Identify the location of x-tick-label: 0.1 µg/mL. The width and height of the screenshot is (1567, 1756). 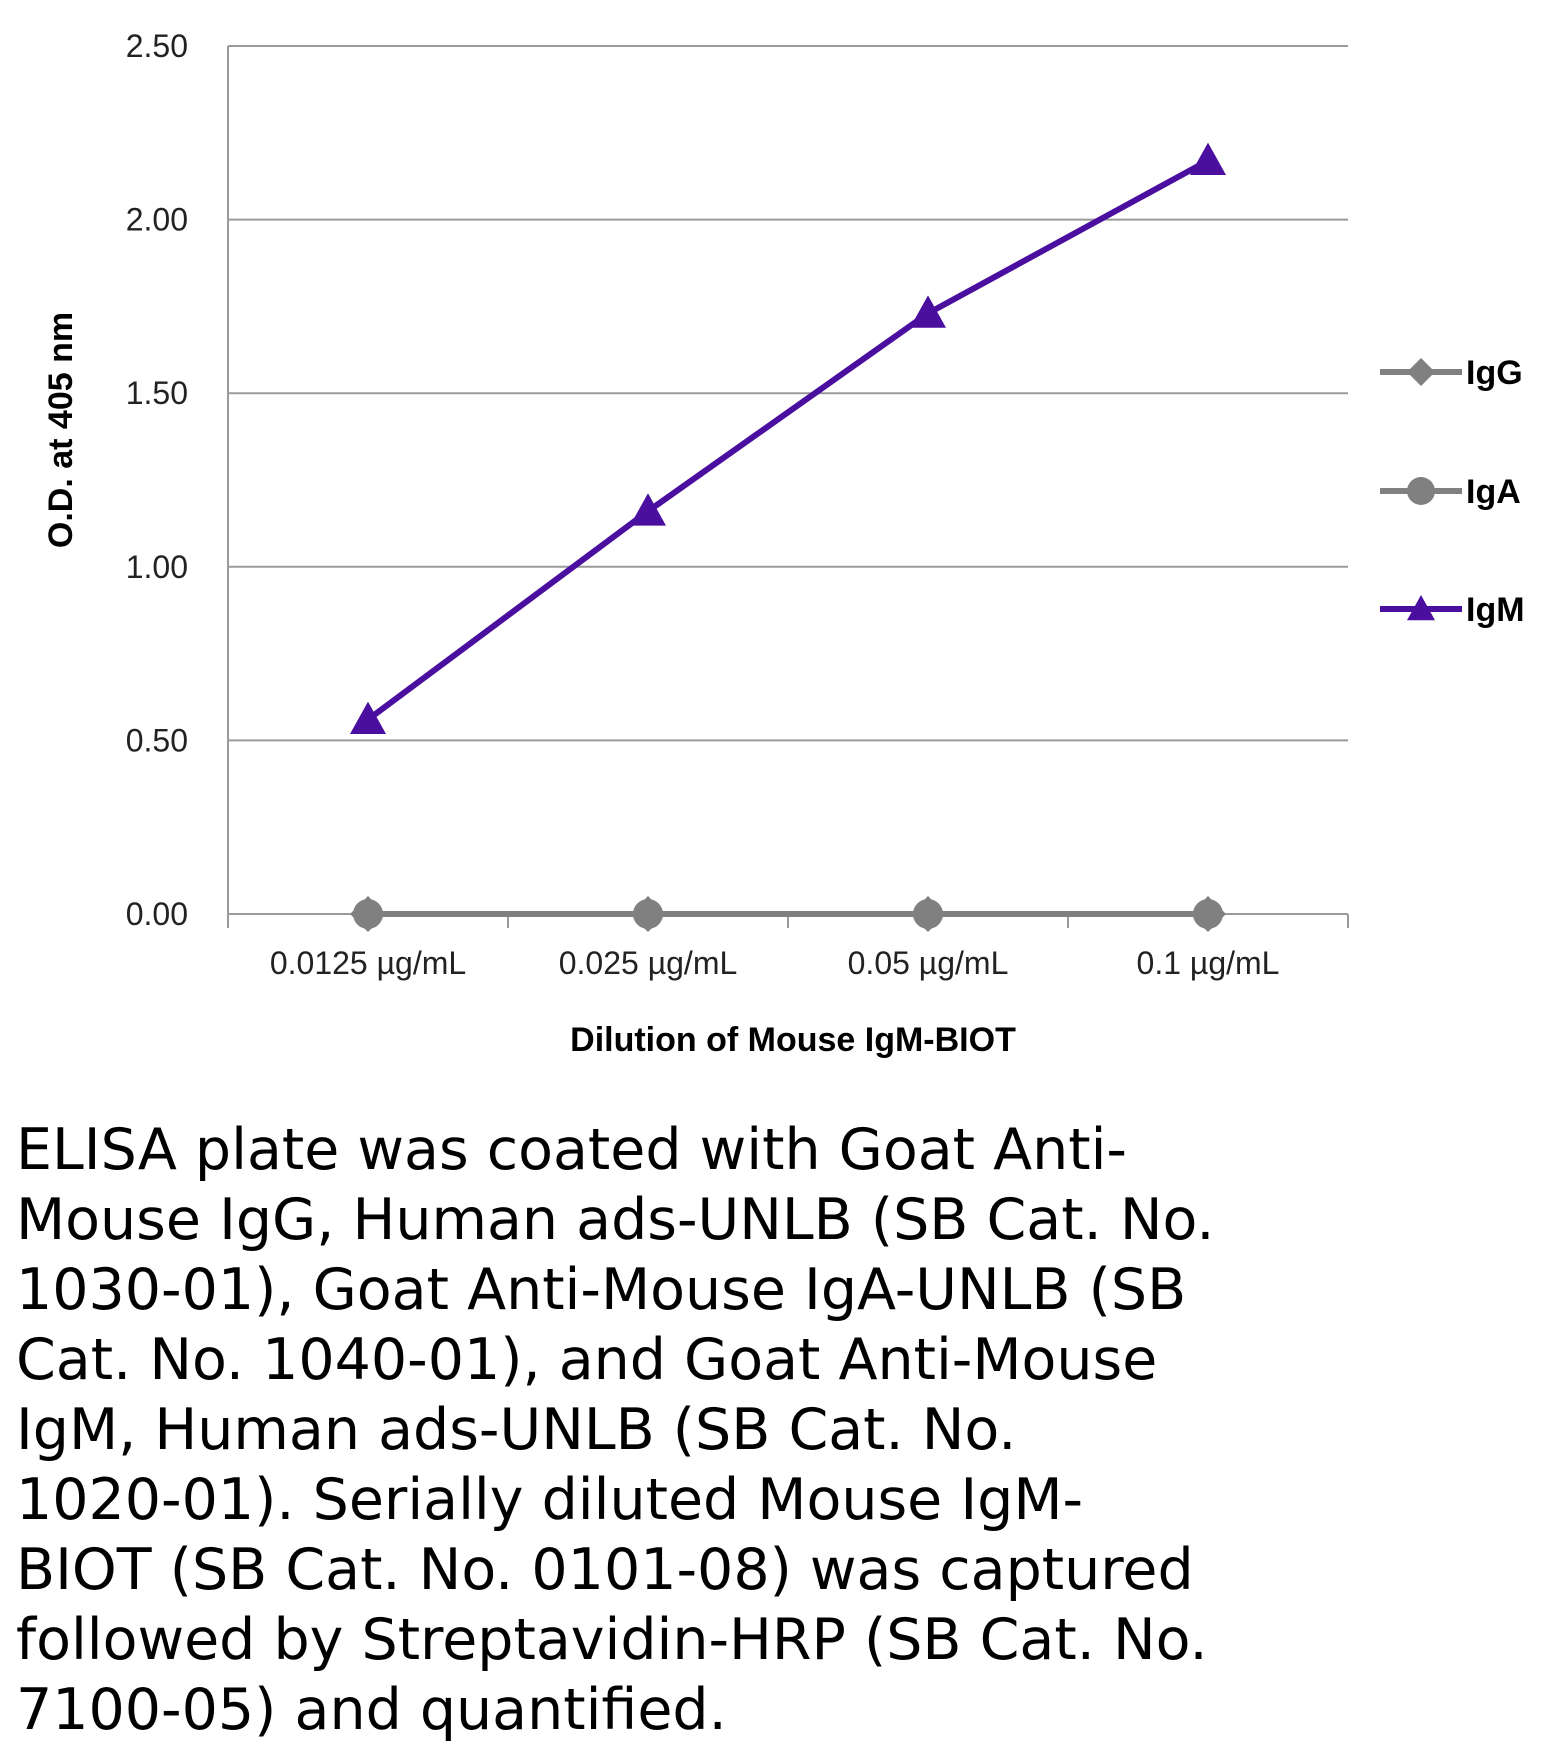
(1208, 963).